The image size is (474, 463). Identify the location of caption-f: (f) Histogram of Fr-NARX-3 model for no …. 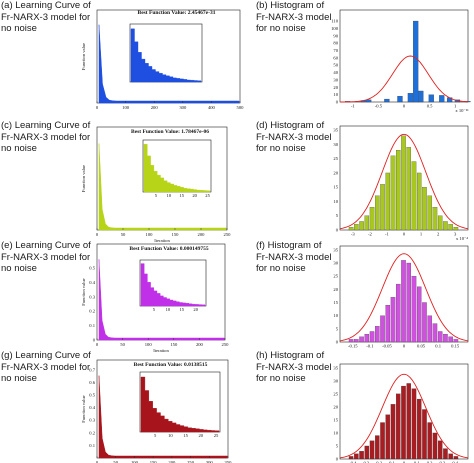
(294, 257).